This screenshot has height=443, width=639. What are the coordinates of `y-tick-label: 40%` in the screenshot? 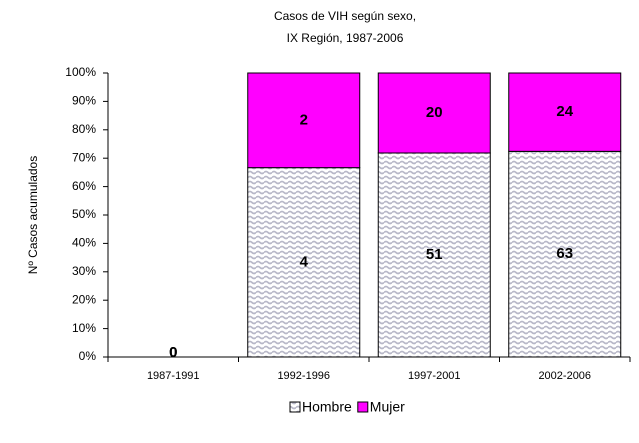 It's located at (84, 243).